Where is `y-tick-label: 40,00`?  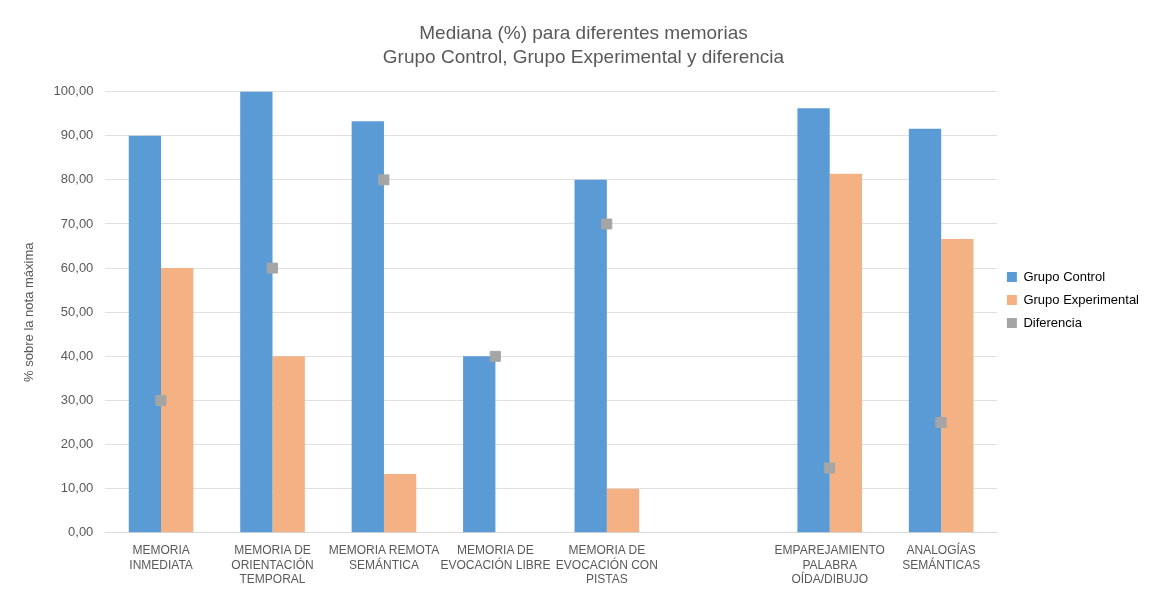 y-tick-label: 40,00 is located at coordinates (77, 355).